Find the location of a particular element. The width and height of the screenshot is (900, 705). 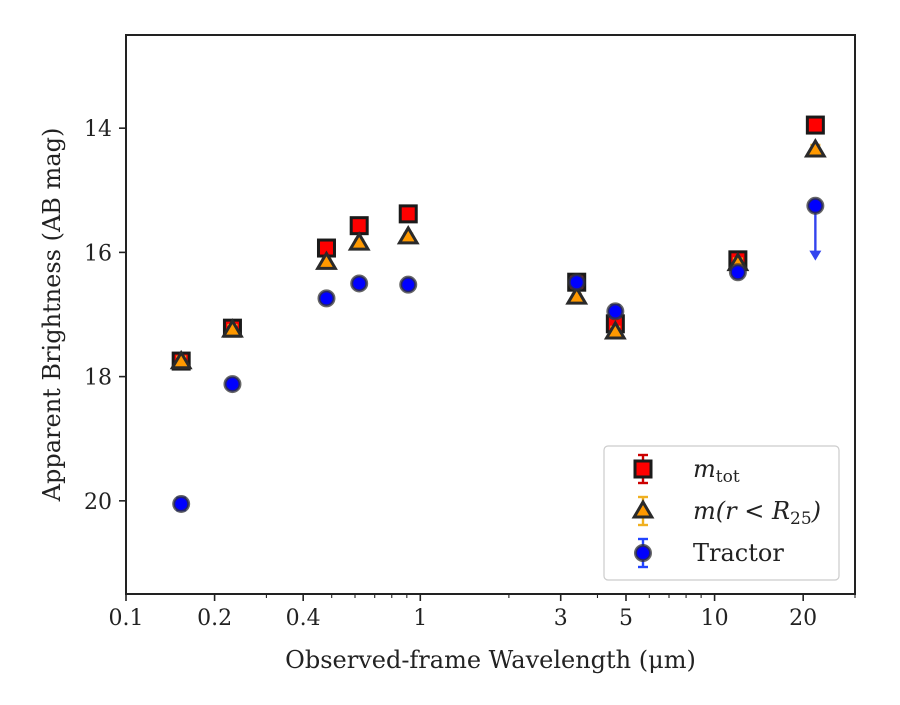

legend-entry: mtot is located at coordinates (686, 470).